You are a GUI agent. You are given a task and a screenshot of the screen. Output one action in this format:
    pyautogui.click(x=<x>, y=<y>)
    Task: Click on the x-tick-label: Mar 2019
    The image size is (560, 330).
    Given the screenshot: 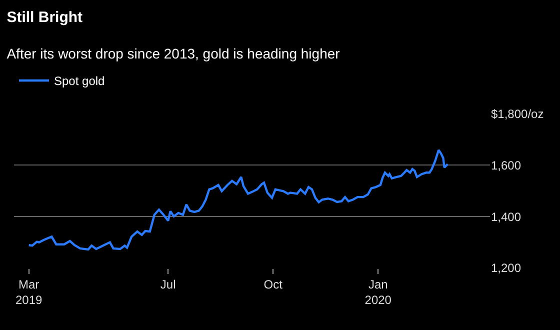 What is the action you would take?
    pyautogui.click(x=29, y=292)
    